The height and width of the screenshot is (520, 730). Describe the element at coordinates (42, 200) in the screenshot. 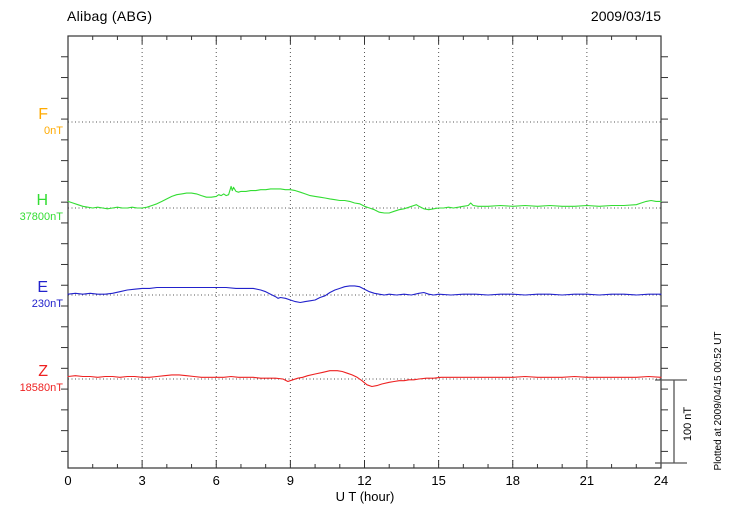

I see `component-label-H: H` at that location.